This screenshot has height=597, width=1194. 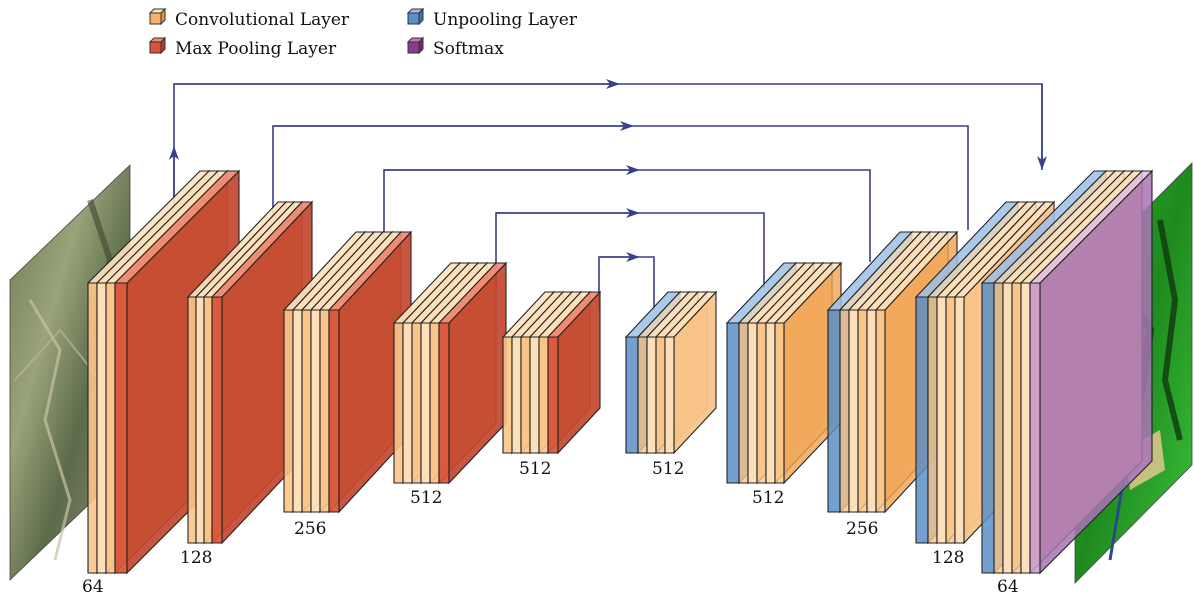 I want to click on legend-label-unpool: Unpooling Layer, so click(x=505, y=20).